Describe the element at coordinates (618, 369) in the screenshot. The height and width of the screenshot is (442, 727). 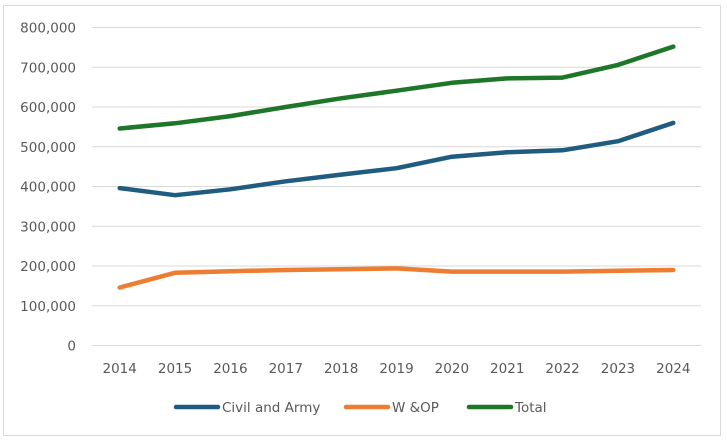
I see `x-tick-label: 2023` at that location.